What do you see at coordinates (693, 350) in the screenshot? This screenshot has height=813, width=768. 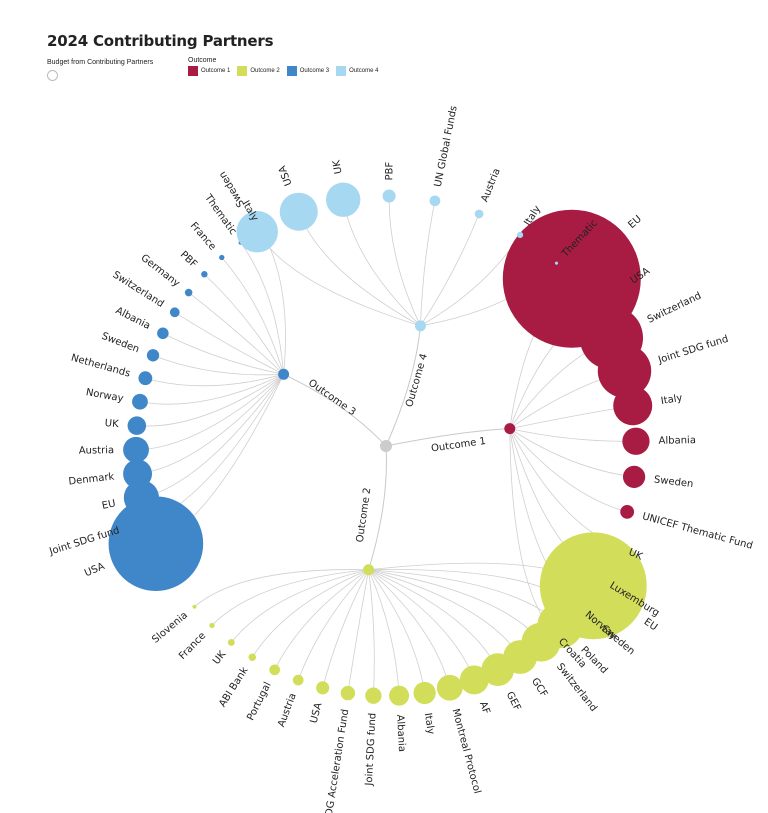 I see `partner-label: Joint SDG fund` at bounding box center [693, 350].